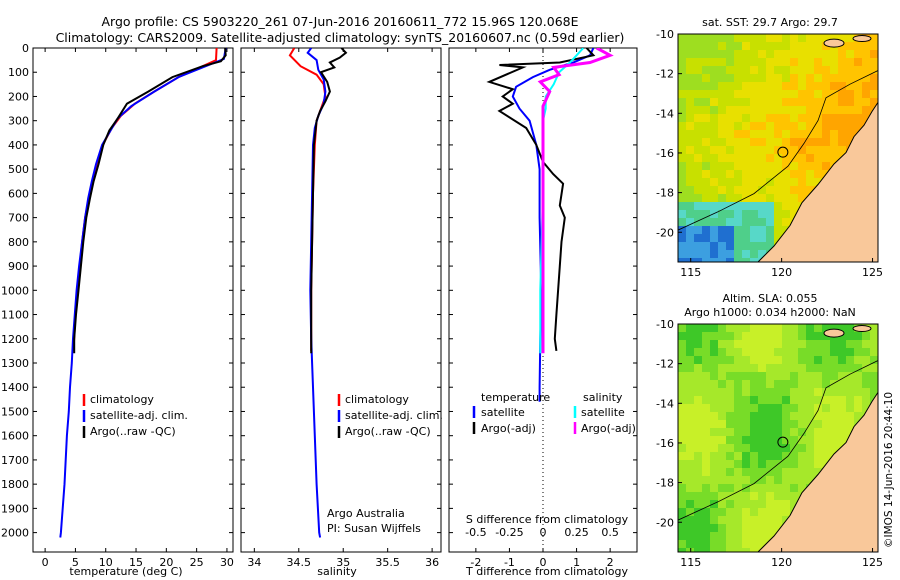 The width and height of the screenshot is (900, 580). I want to click on x-tick-label: -2, so click(475, 562).